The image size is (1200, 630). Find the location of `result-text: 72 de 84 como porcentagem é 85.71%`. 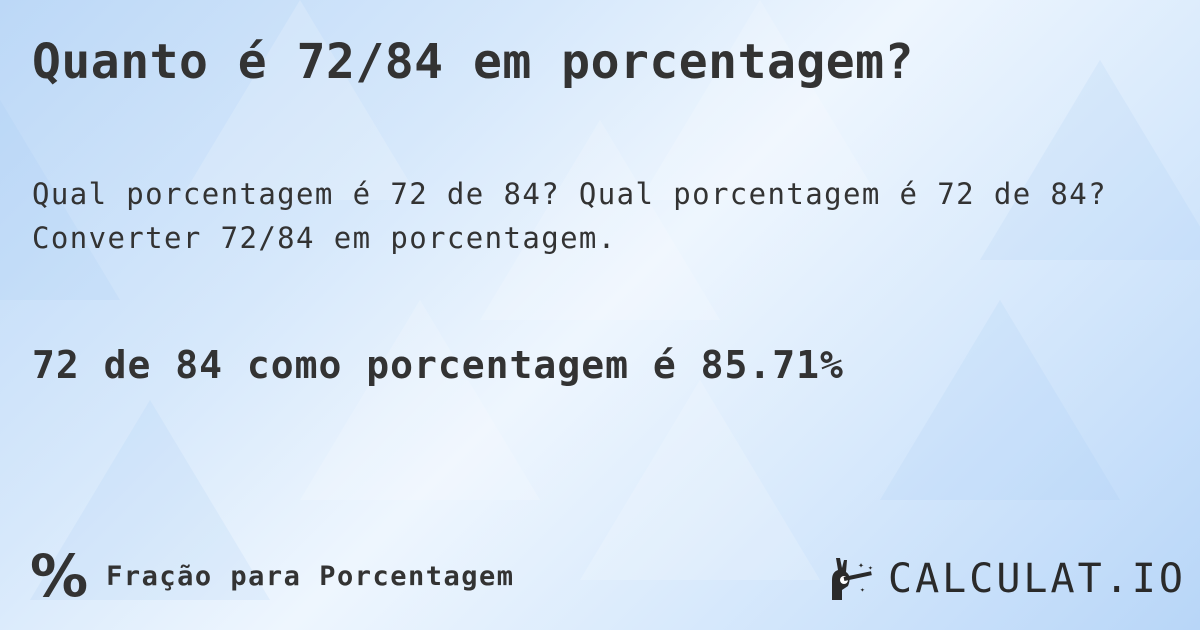

result-text: 72 de 84 como porcentagem é 85.71% is located at coordinates (438, 365).